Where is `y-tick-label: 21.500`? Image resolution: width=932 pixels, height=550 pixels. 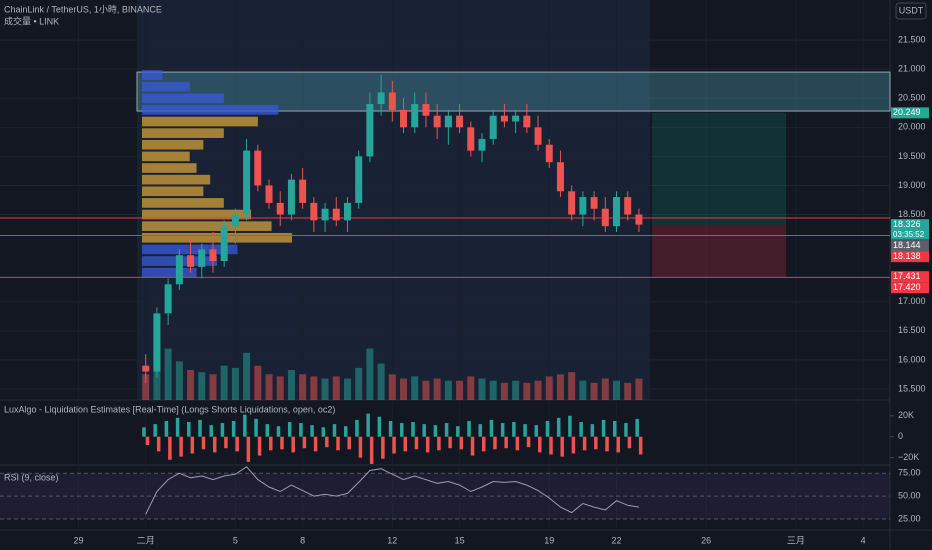 y-tick-label: 21.500 is located at coordinates (912, 39).